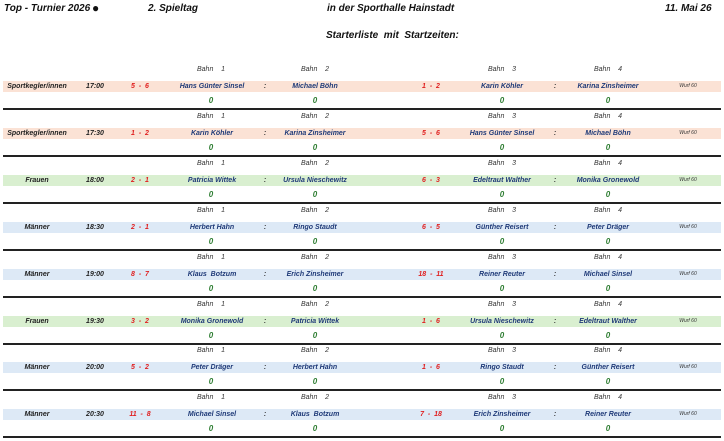 Image resolution: width=724 pixels, height=441 pixels. I want to click on score-left: 11 - 8, so click(140, 415).